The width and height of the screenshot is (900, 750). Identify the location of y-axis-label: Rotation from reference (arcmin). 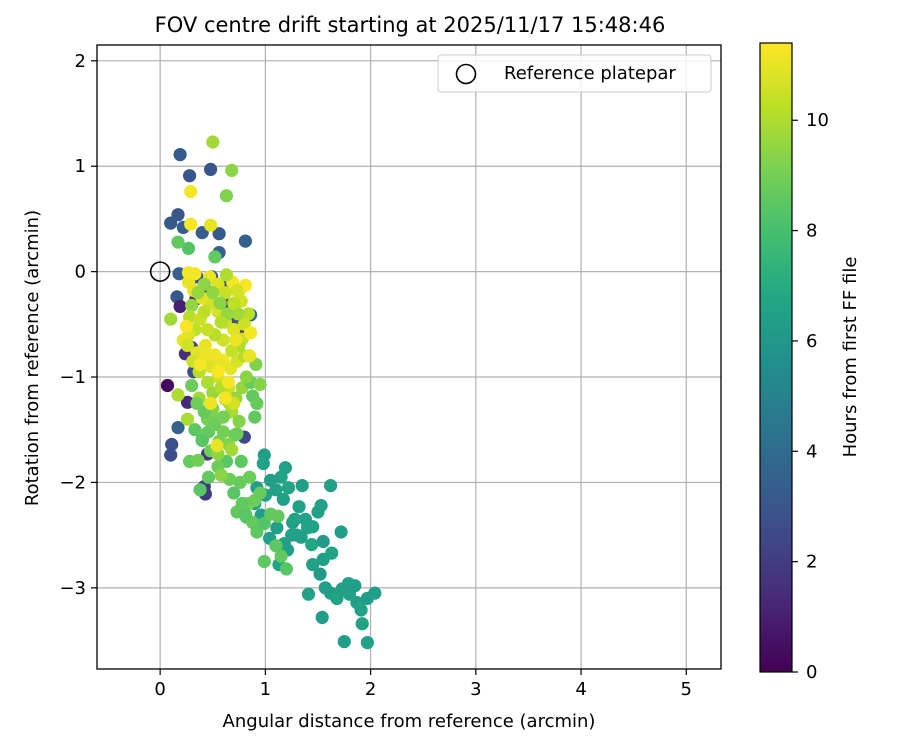
(32, 358).